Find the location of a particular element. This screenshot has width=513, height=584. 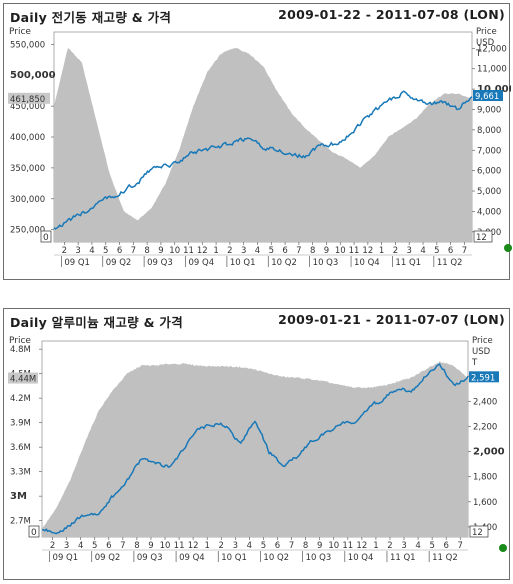

left-tick-label: 3.3M is located at coordinates (20, 473).